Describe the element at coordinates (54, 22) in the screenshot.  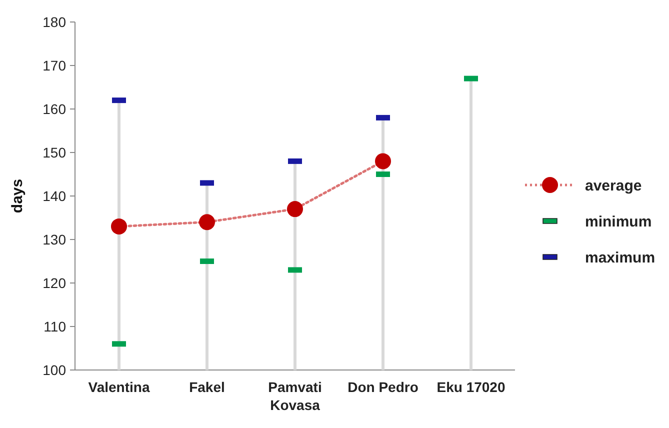
I see `y-tick-label: 180` at that location.